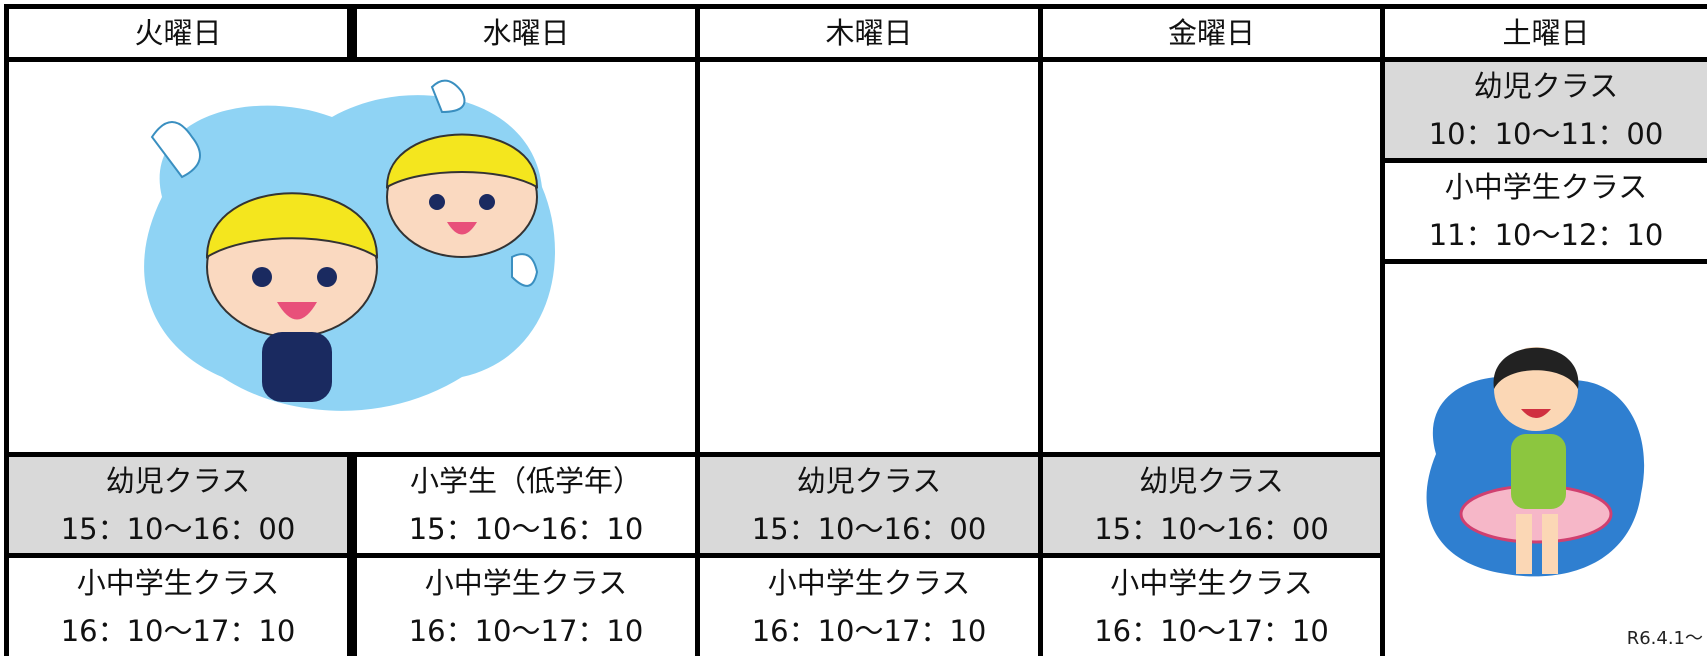  What do you see at coordinates (1546, 110) in the screenshot?
I see `class-cell: 幼児クラス 10：10～11：00` at bounding box center [1546, 110].